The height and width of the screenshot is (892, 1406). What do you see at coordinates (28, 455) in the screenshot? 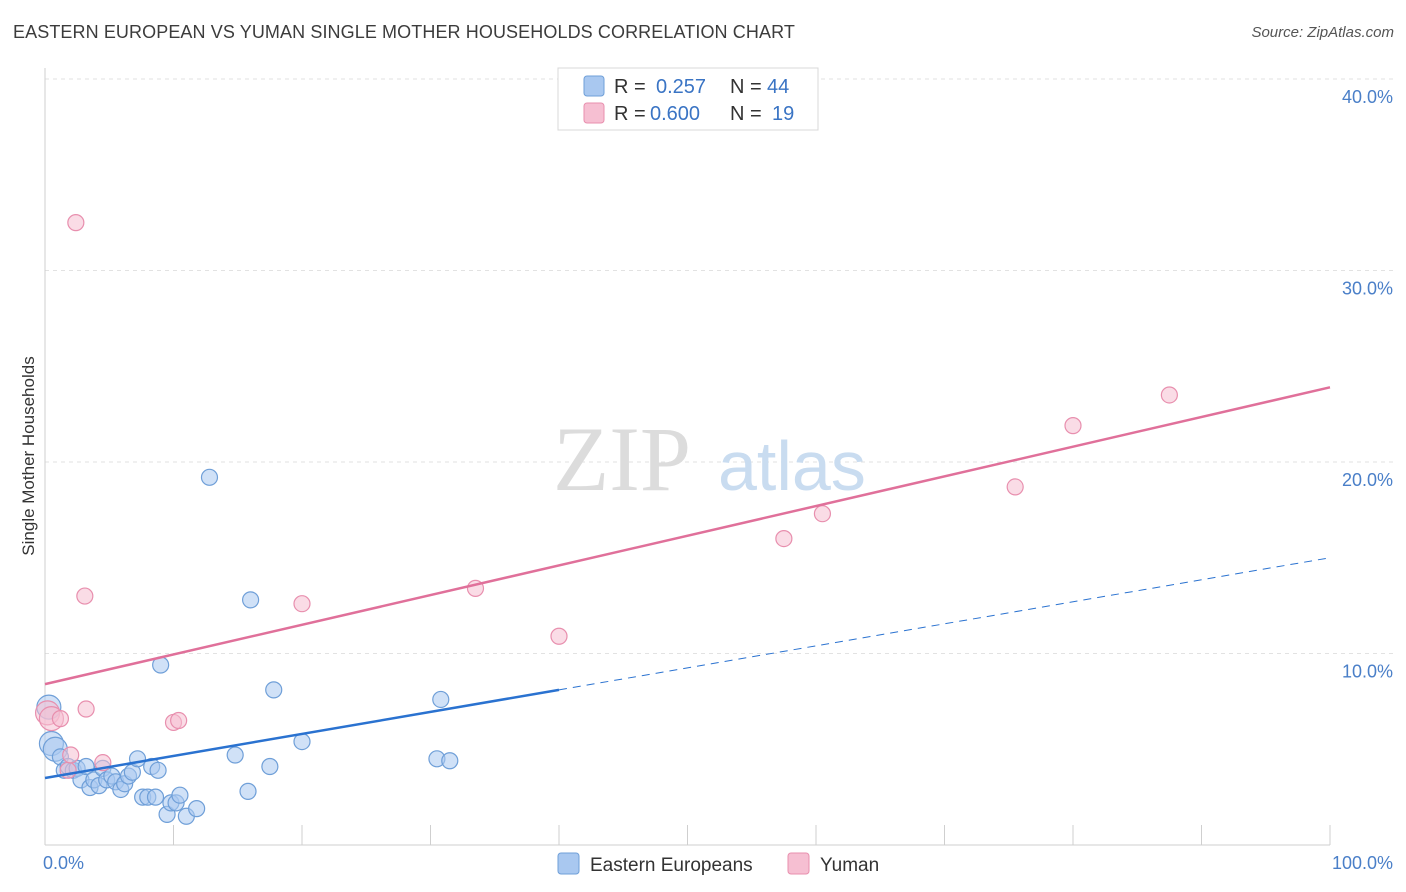
I see `y-axis-label: Single Mother Households` at bounding box center [28, 455].